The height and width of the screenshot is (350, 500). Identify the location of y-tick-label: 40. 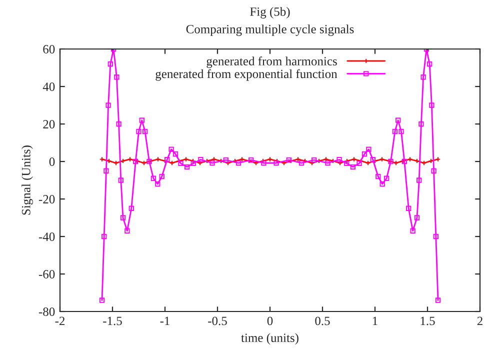
(48, 86).